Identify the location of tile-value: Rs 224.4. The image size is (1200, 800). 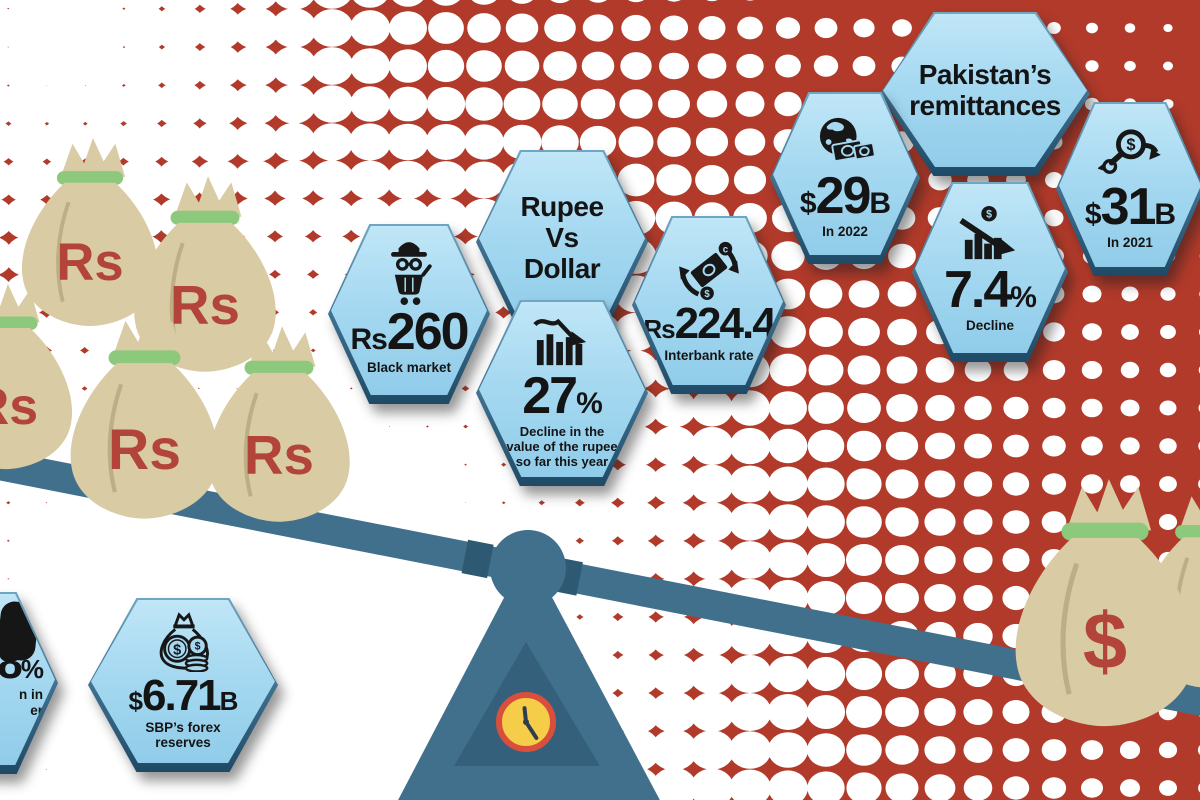
(709, 323).